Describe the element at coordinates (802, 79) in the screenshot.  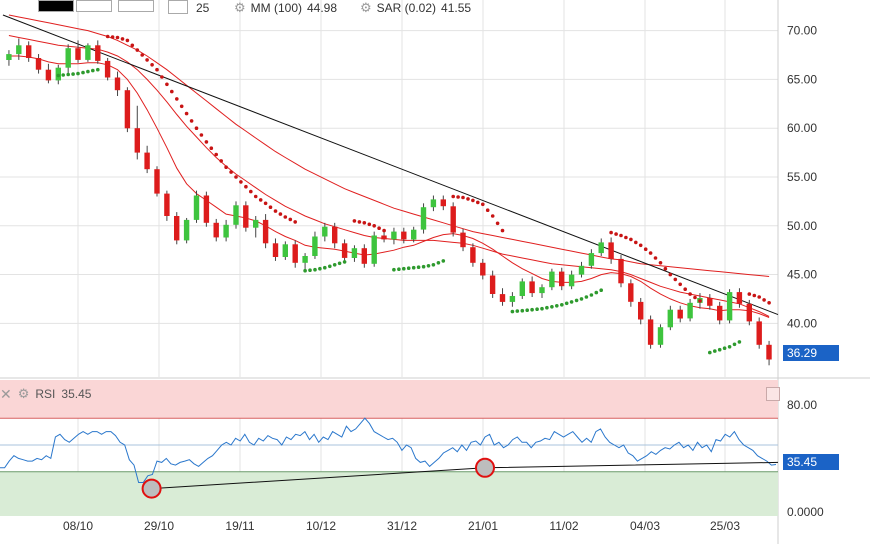
I see `y-tick-label: 65.00` at that location.